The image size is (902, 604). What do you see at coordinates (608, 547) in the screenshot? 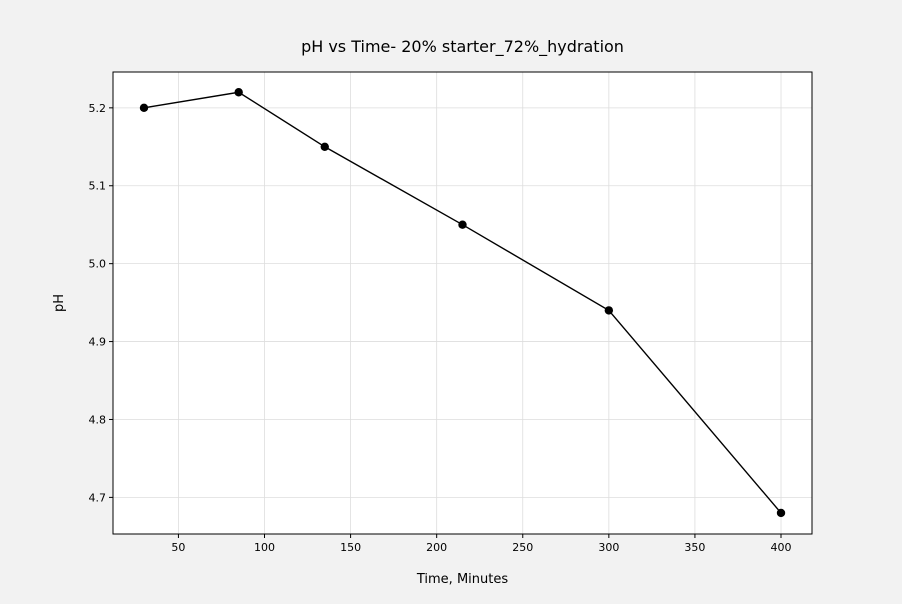
I see `x-tick-label: 300` at bounding box center [608, 547].